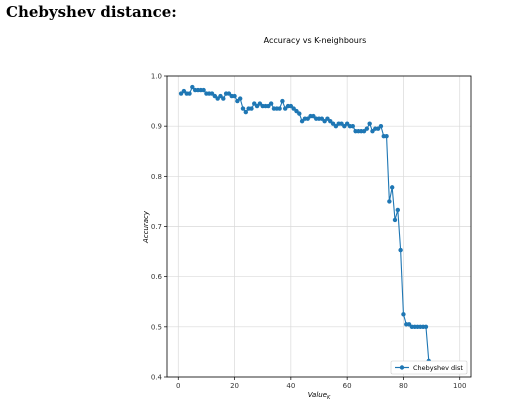 This screenshot has width=528, height=418. Describe the element at coordinates (156, 127) in the screenshot. I see `y-tick-label-5: 0.9` at that location.